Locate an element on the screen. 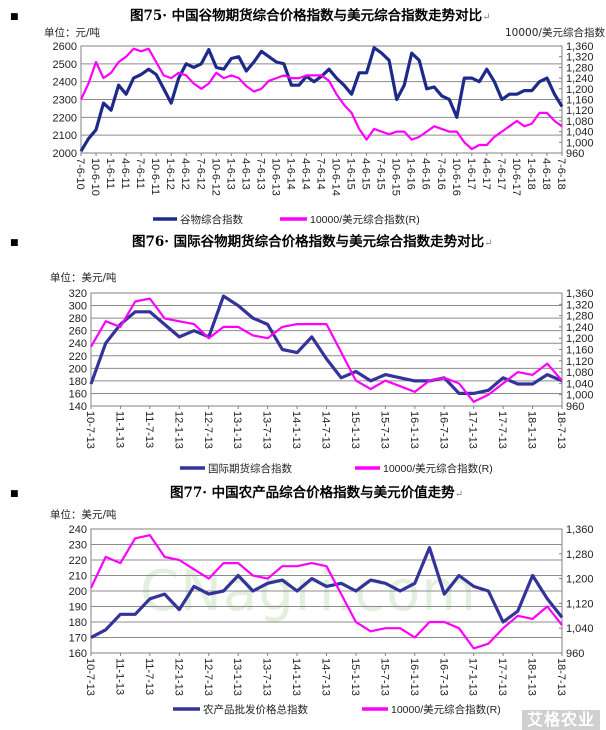 This screenshot has height=730, width=606. chart-title-text: 图77· 中国农产品综合价格指数与美元价值走势 is located at coordinates (312, 493).